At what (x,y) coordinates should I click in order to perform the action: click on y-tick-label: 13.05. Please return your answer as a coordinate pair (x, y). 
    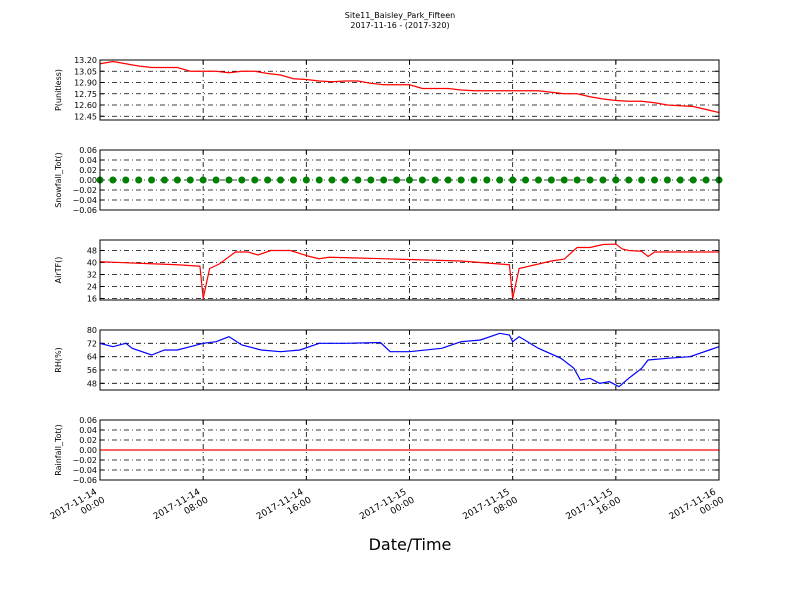
    Looking at the image, I should click on (85, 71).